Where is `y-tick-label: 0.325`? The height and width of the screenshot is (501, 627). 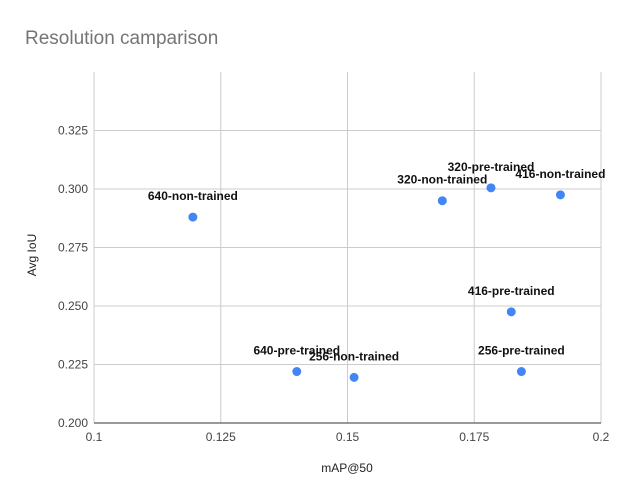
y-tick-label: 0.325 is located at coordinates (73, 131).